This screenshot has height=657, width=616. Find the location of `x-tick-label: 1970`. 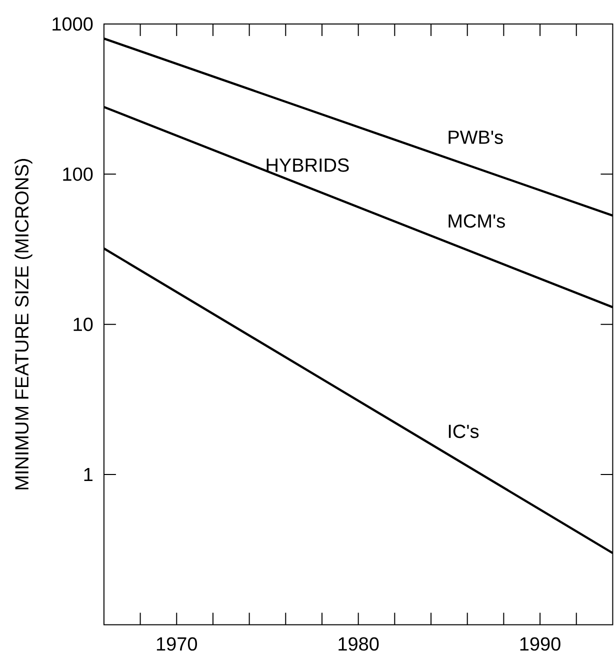

x-tick-label: 1970 is located at coordinates (177, 644).